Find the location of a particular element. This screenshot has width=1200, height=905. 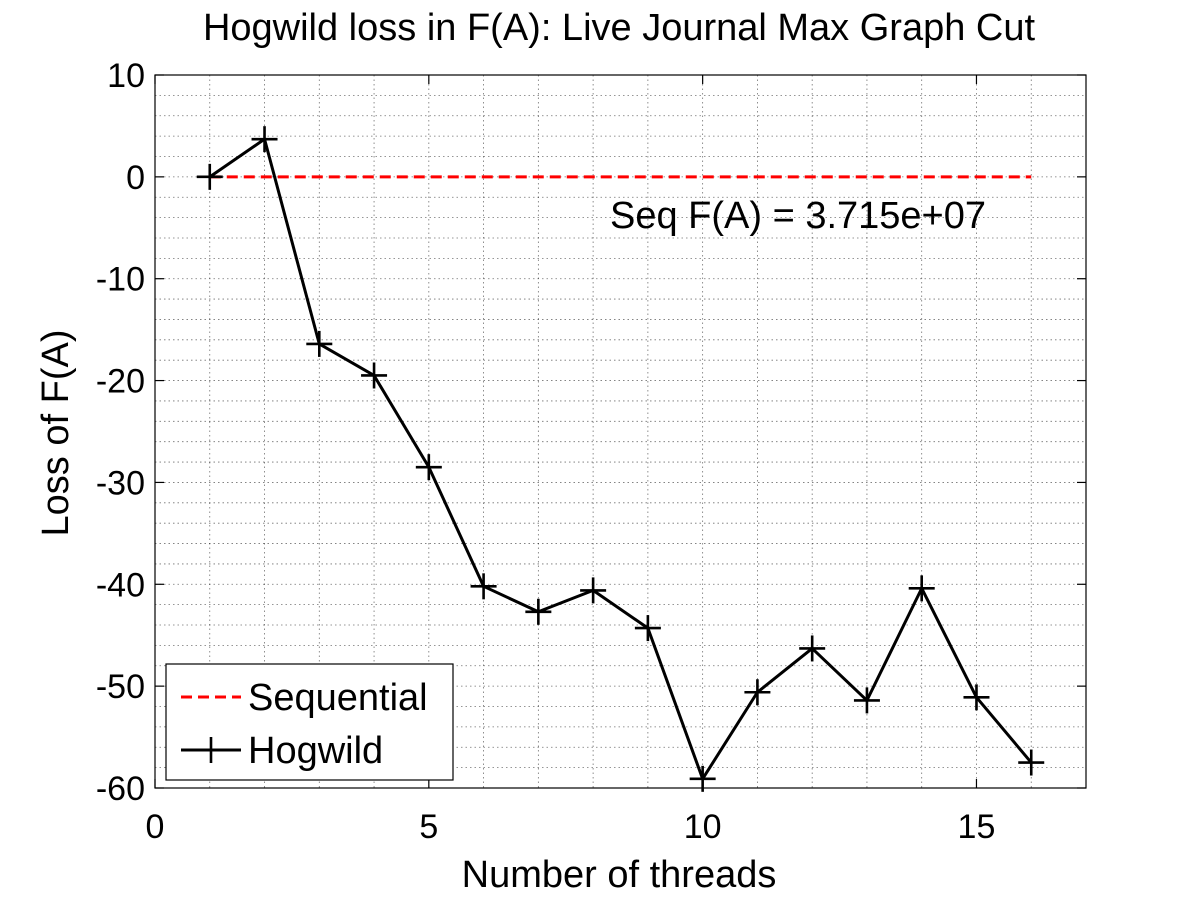

y-tick-label: 0 is located at coordinates (135, 178).